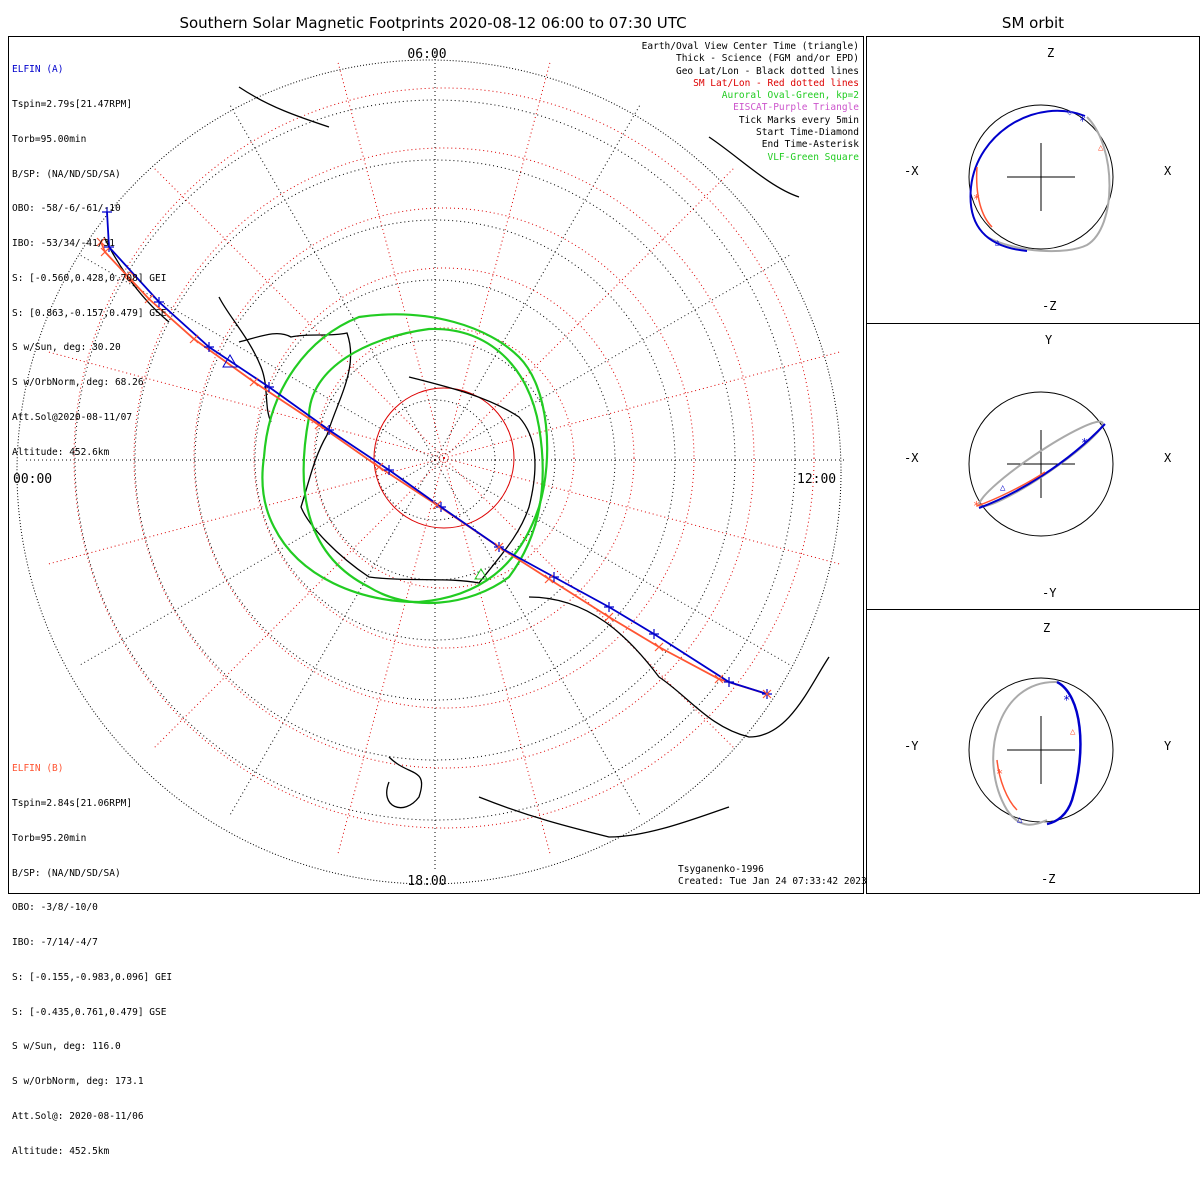  I want to click on elfin-b-line: Altitude: 452.5km, so click(61, 1151).